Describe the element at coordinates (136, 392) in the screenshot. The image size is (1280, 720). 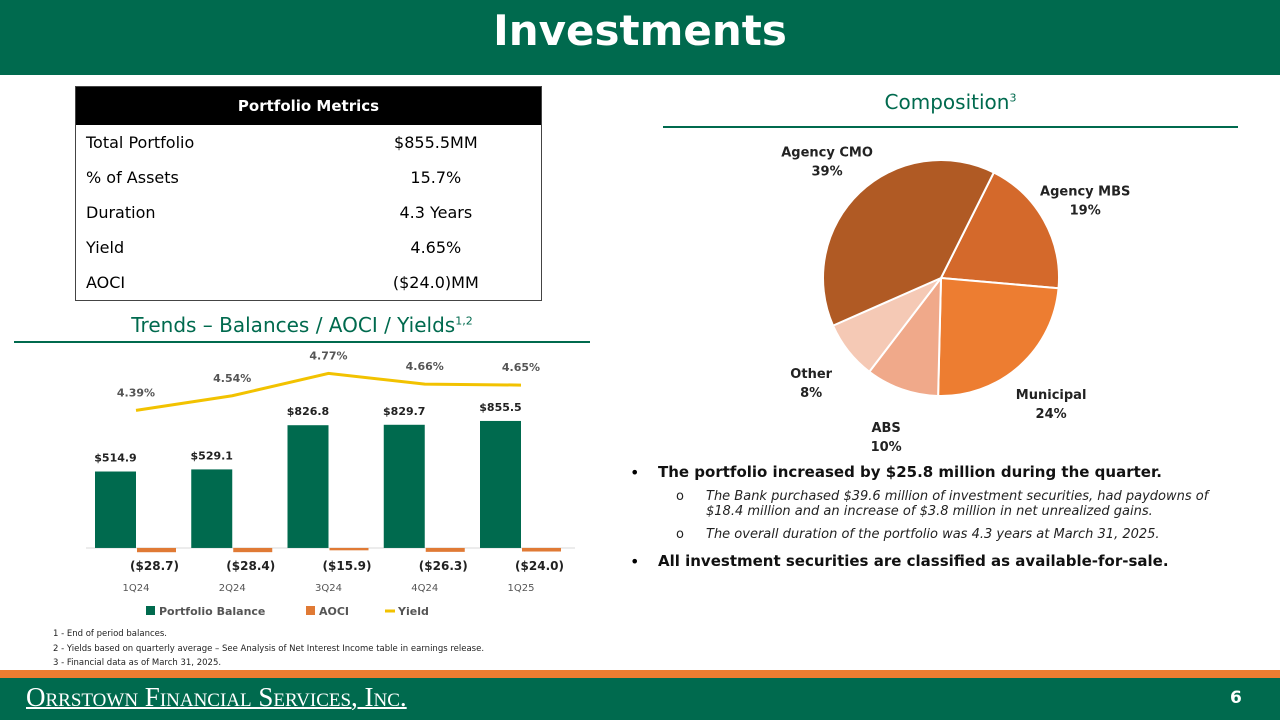
I see `data-label: 4.39%` at that location.